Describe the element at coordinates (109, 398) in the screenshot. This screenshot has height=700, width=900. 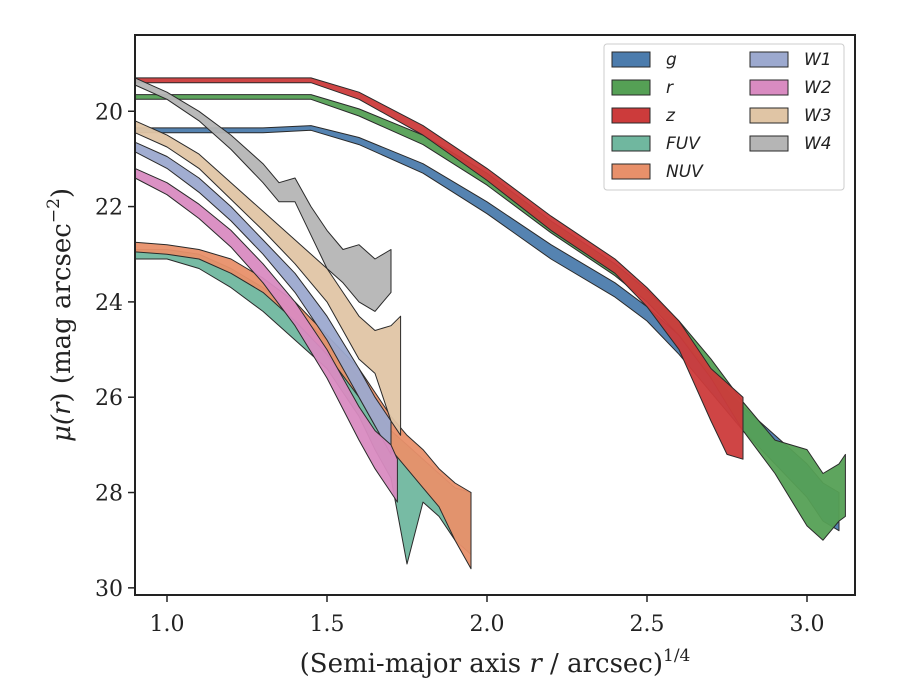
I see `y-tick-label: 26` at that location.